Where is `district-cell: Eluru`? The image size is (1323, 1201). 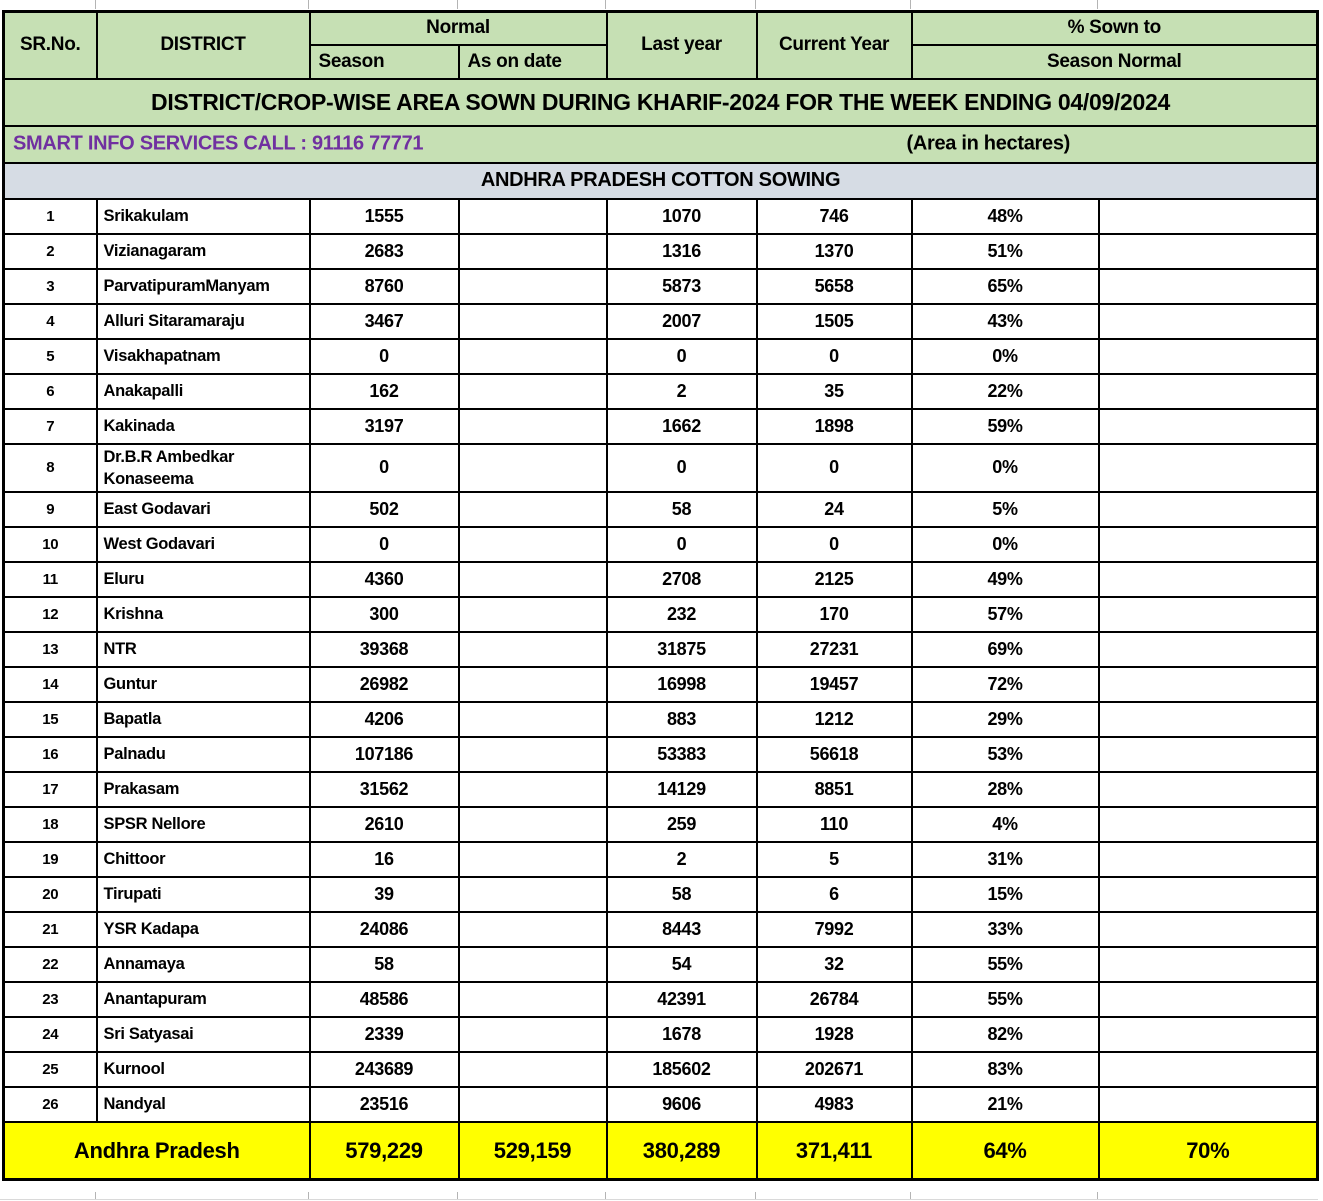
district-cell: Eluru is located at coordinates (203, 580).